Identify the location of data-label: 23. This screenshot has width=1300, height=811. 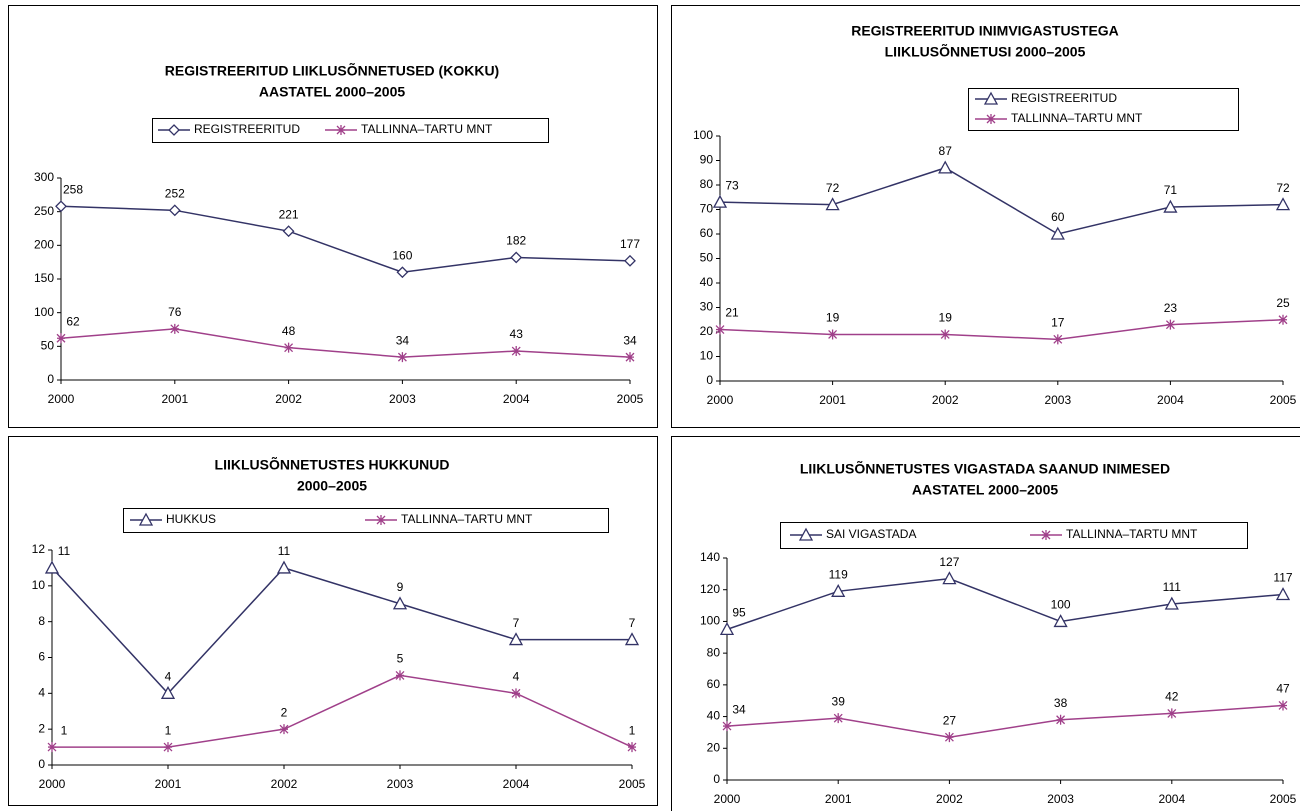
(1171, 308).